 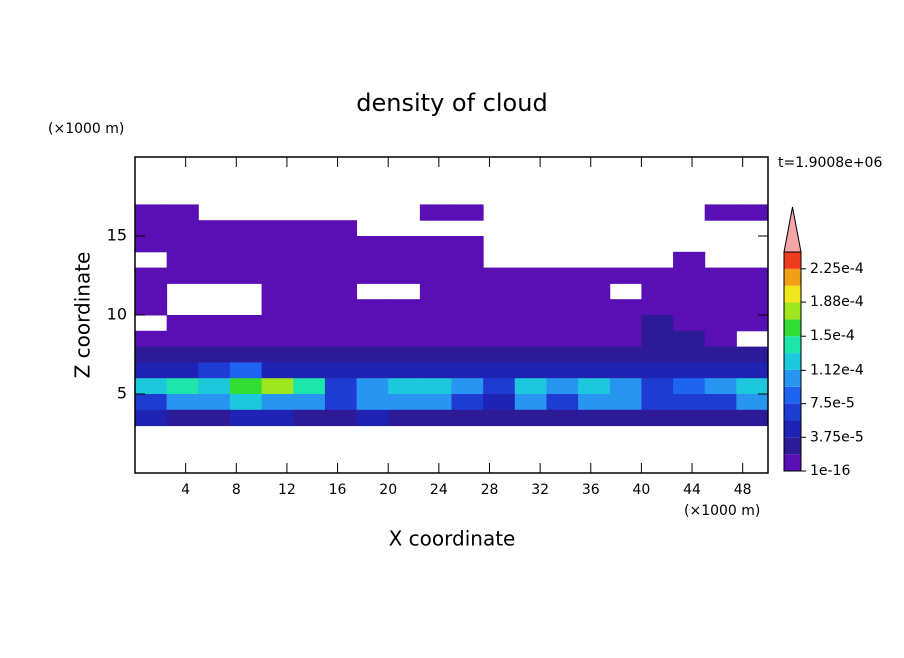 What do you see at coordinates (591, 490) in the screenshot?
I see `x-tick-label: 36` at bounding box center [591, 490].